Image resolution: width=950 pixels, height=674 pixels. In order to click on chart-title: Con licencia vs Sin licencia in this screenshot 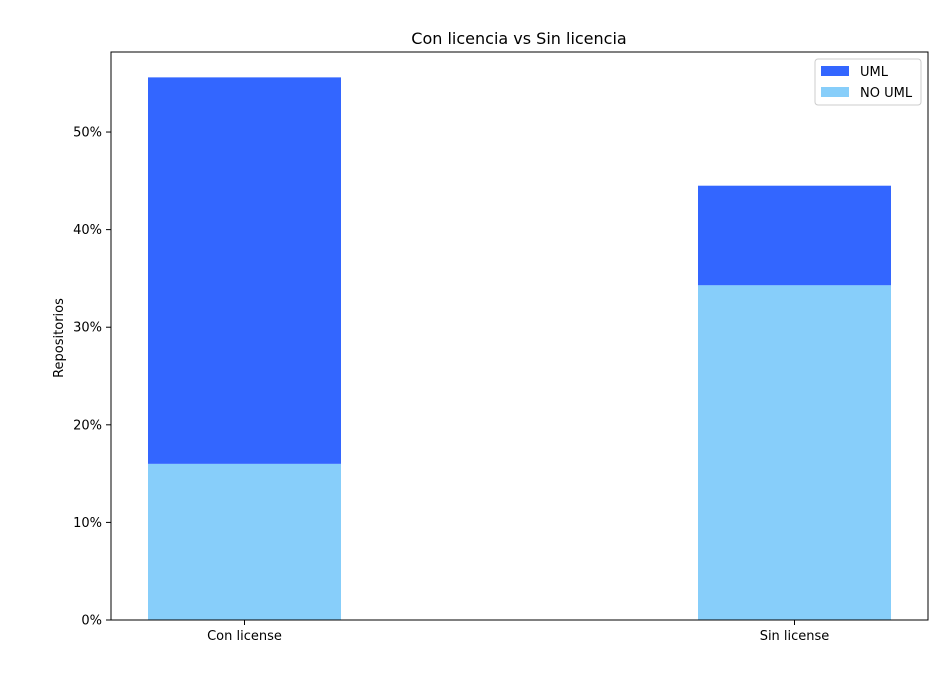, I will do `click(518, 38)`.